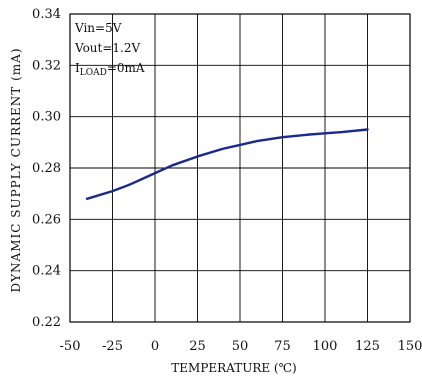 The height and width of the screenshot is (379, 422). Describe the element at coordinates (46, 14) in the screenshot. I see `y-tick-label: 0.34` at that location.